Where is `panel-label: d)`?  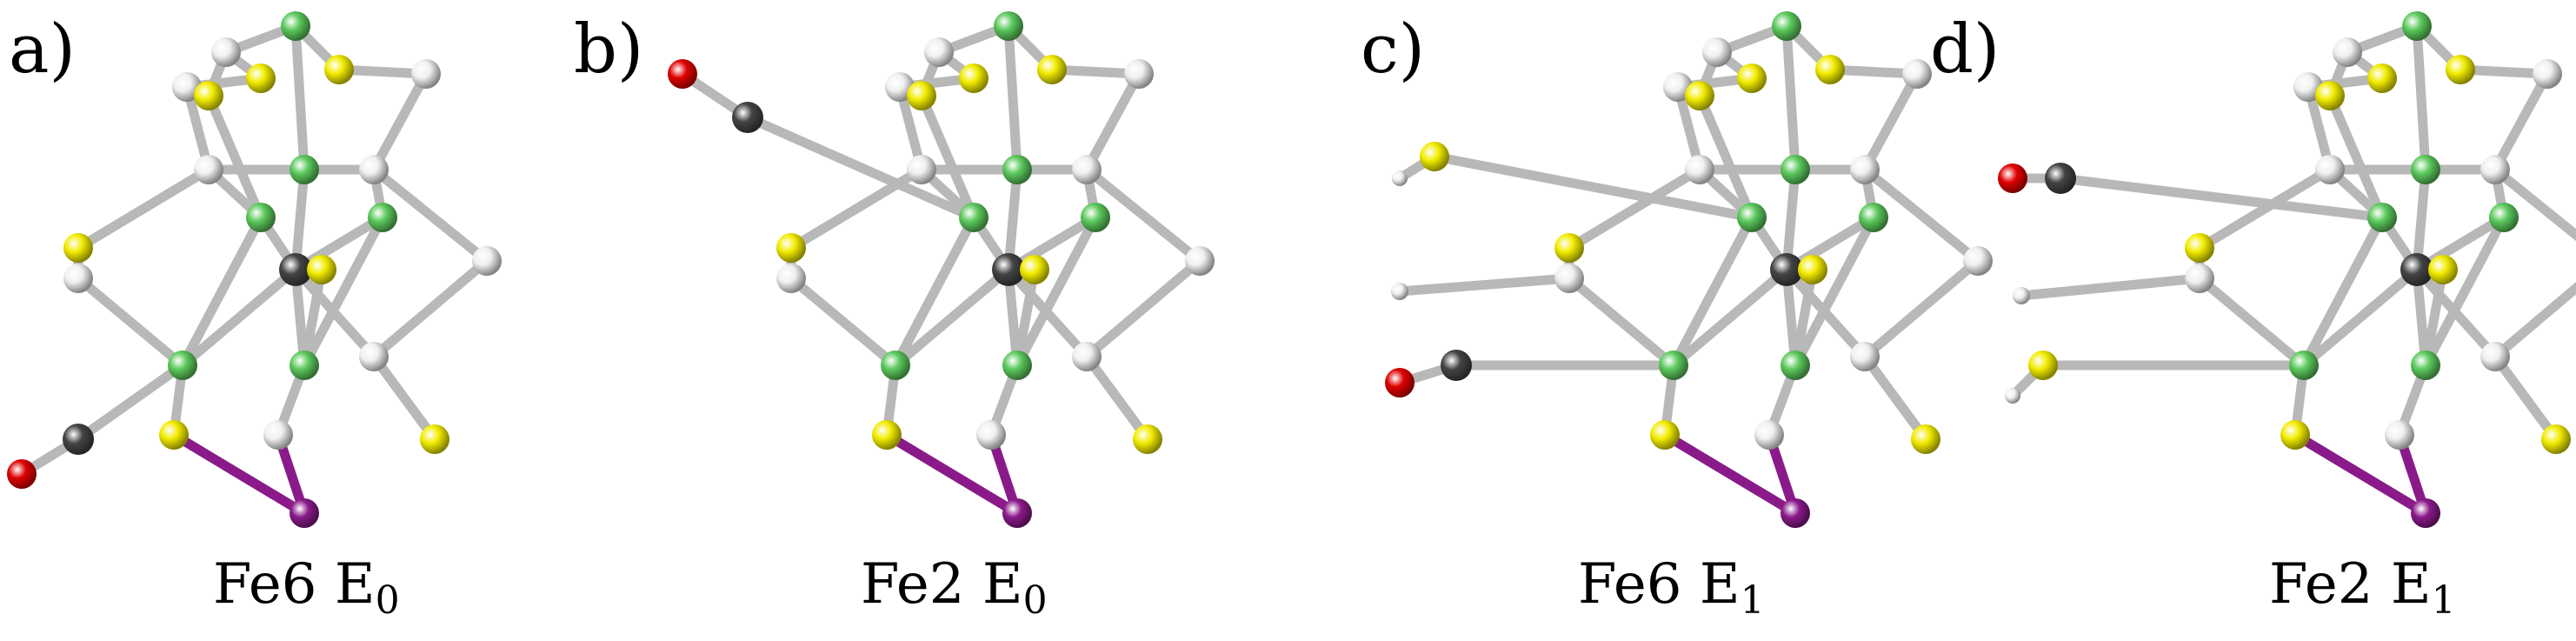 panel-label: d) is located at coordinates (1965, 49).